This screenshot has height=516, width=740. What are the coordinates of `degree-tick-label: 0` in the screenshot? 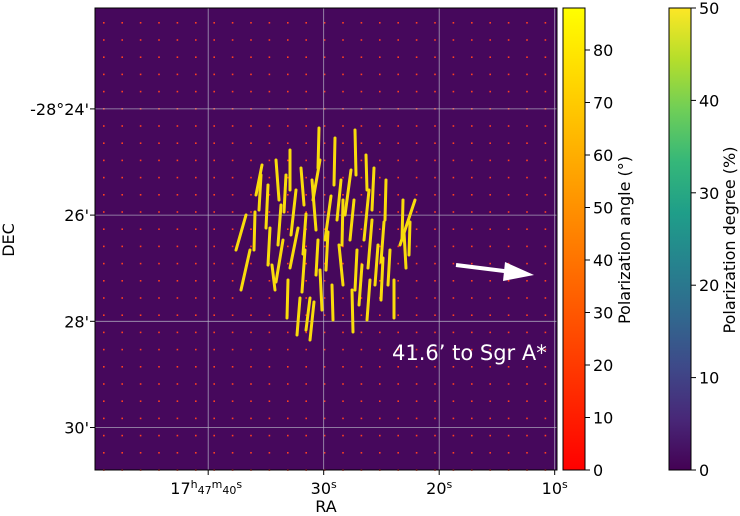 It's located at (704, 470).